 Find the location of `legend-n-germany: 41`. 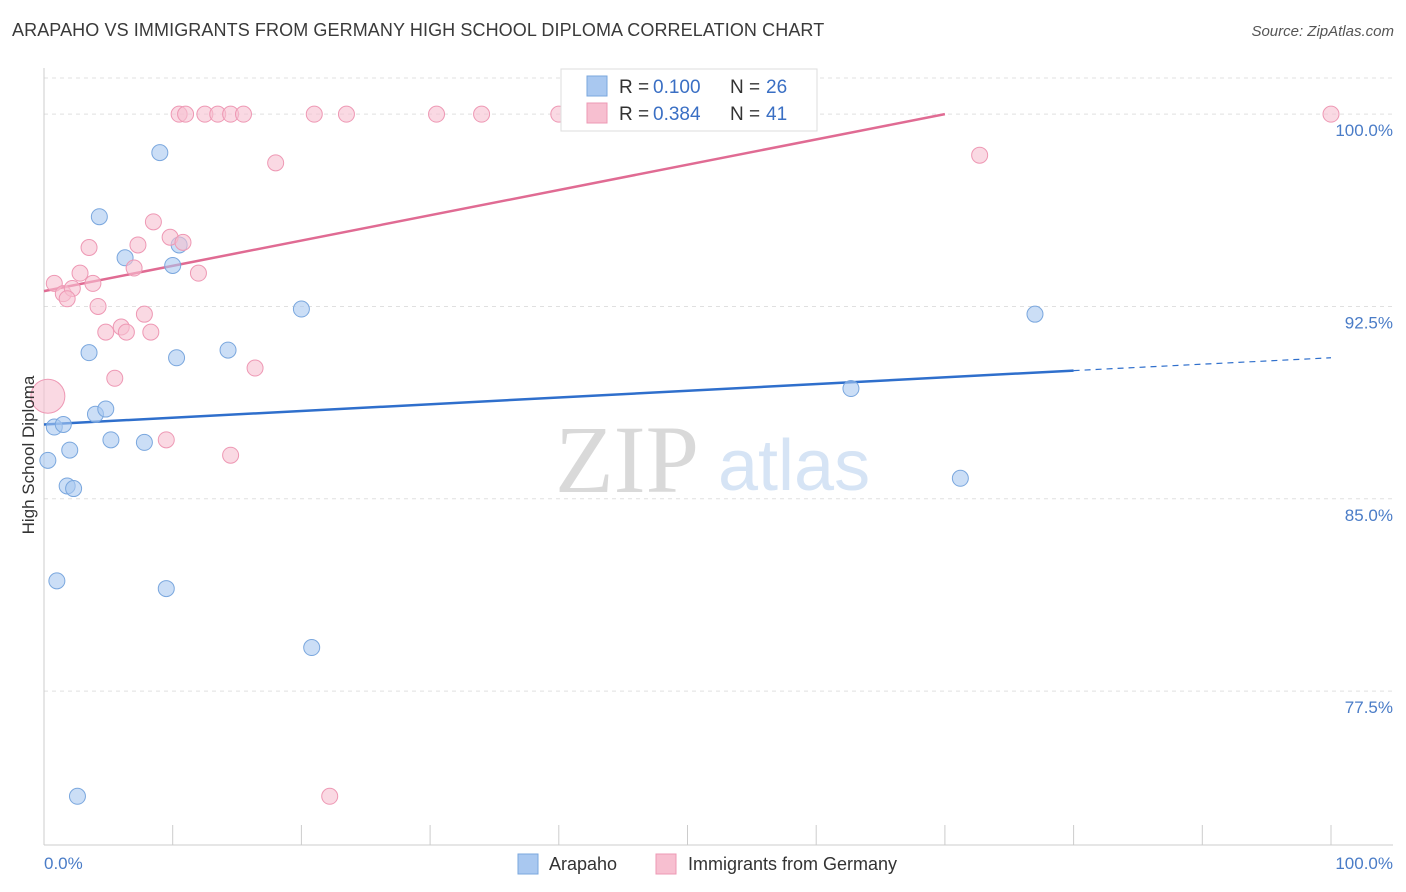

legend-n-germany: 41 is located at coordinates (776, 114).